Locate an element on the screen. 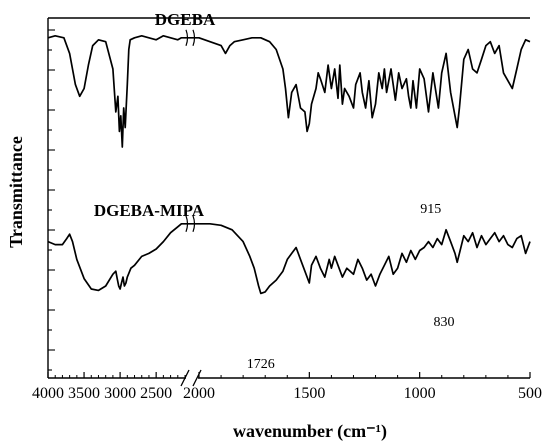 This screenshot has width=550, height=448. peak-label: 915 is located at coordinates (430, 209).